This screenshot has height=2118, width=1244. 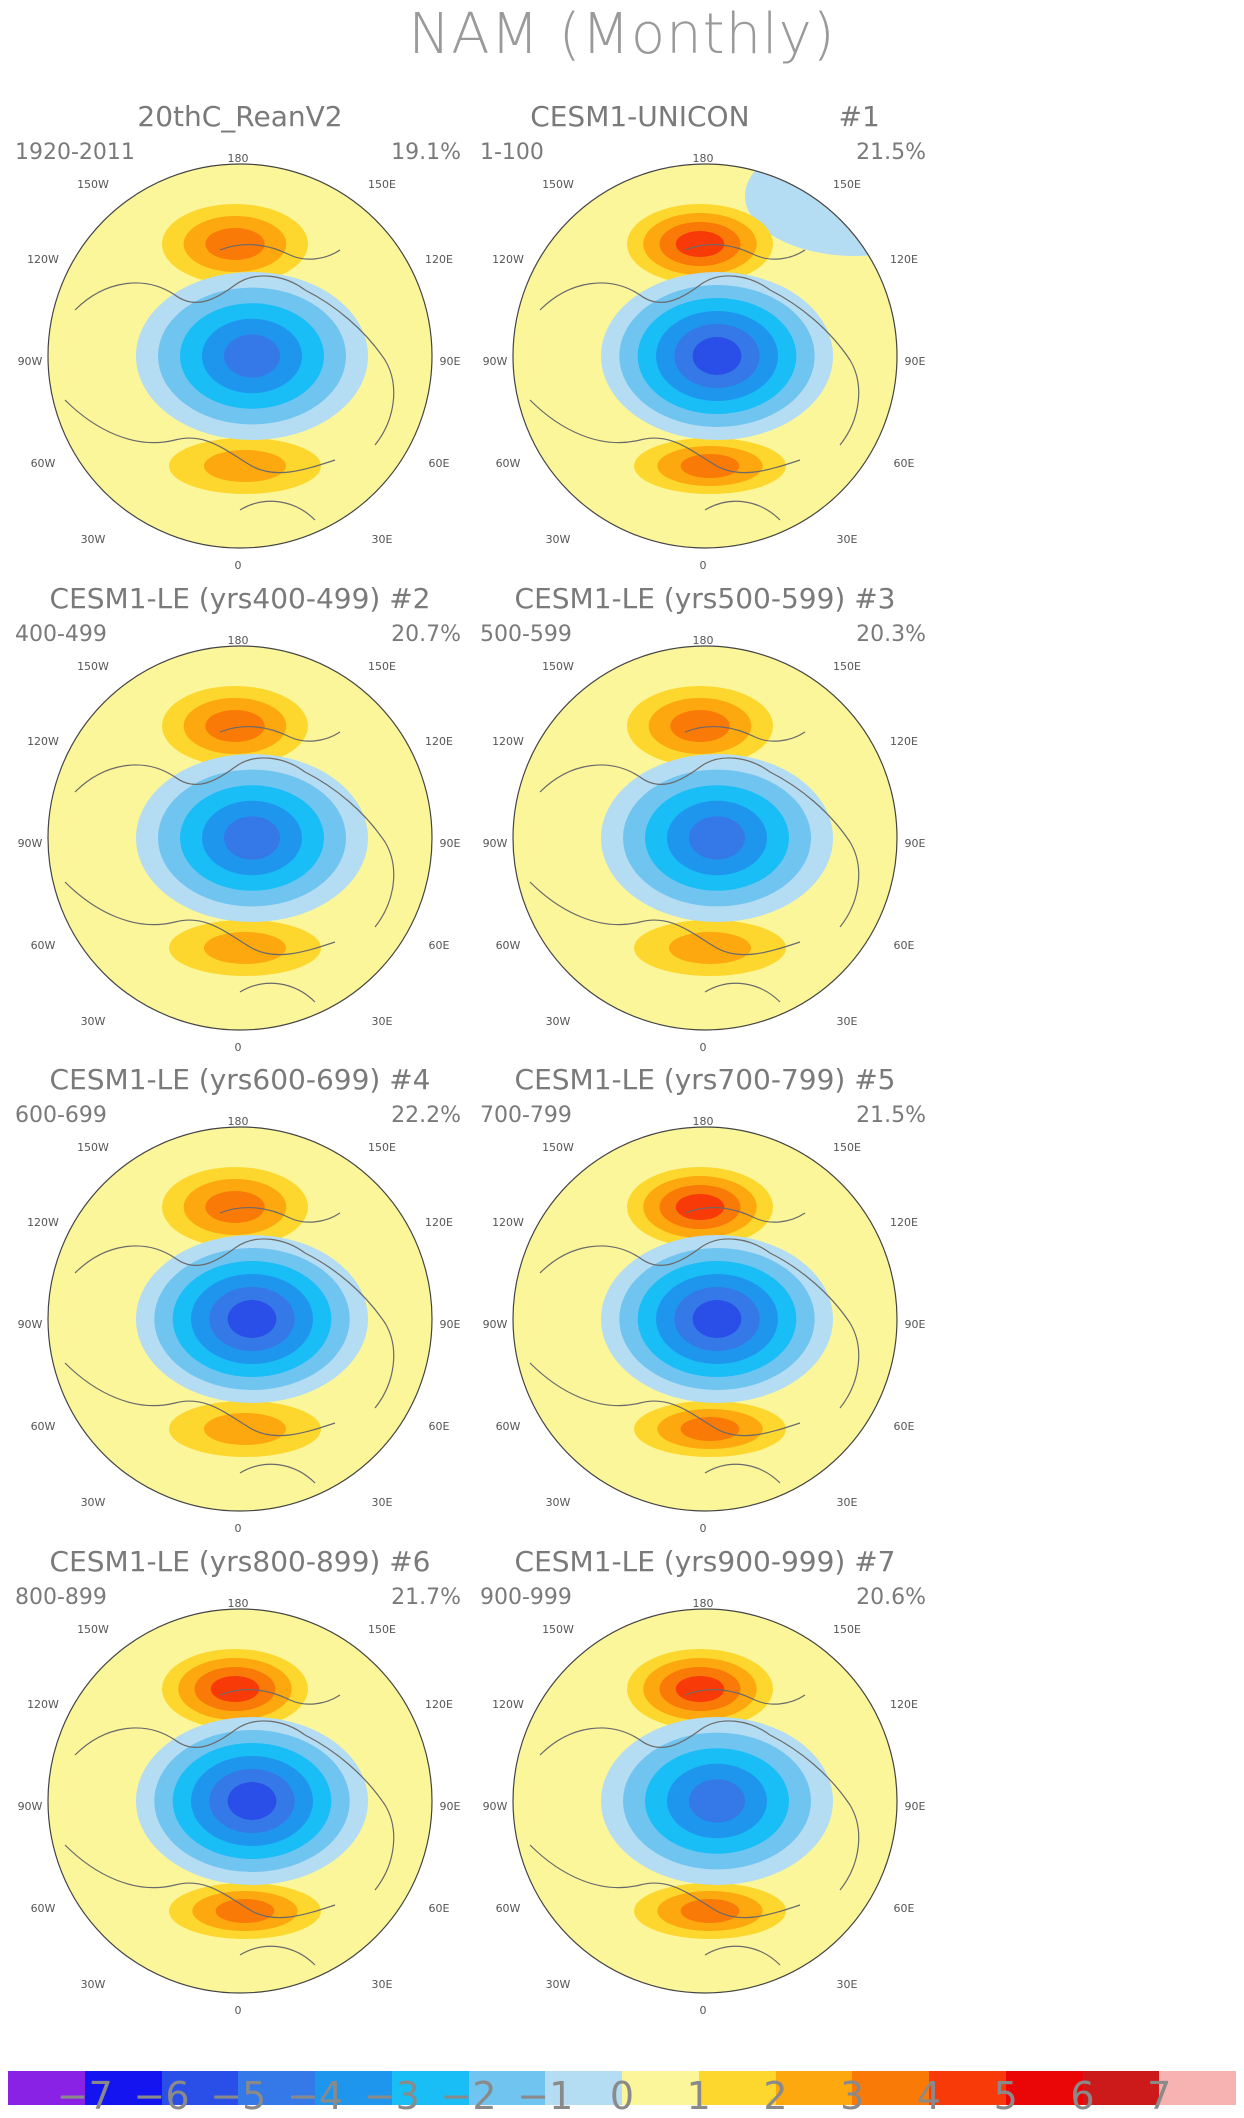 What do you see at coordinates (891, 1597) in the screenshot?
I see `panel-explained-variance: 20.6%` at bounding box center [891, 1597].